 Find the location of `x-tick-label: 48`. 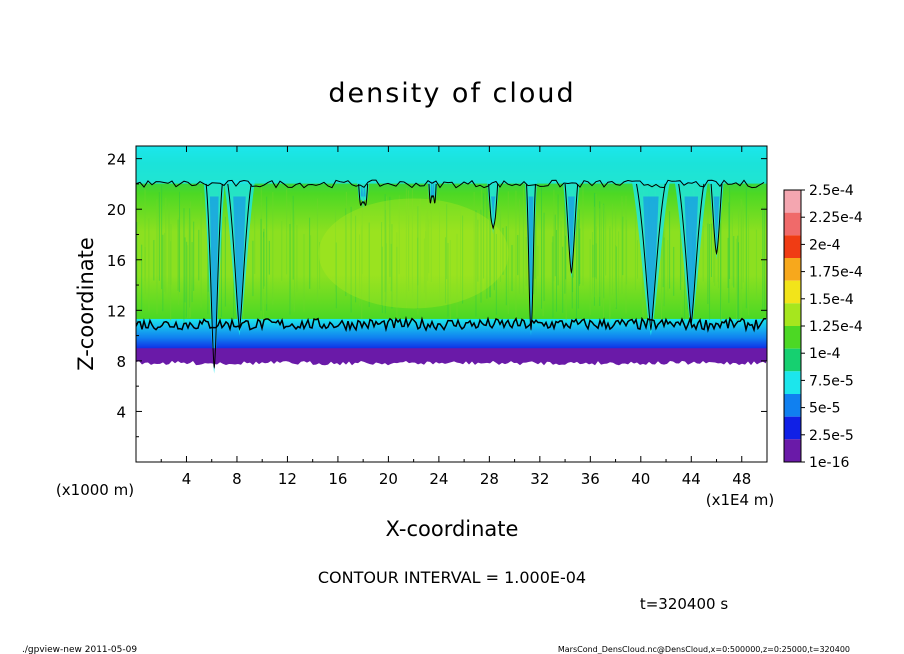

x-tick-label: 48 is located at coordinates (741, 479).